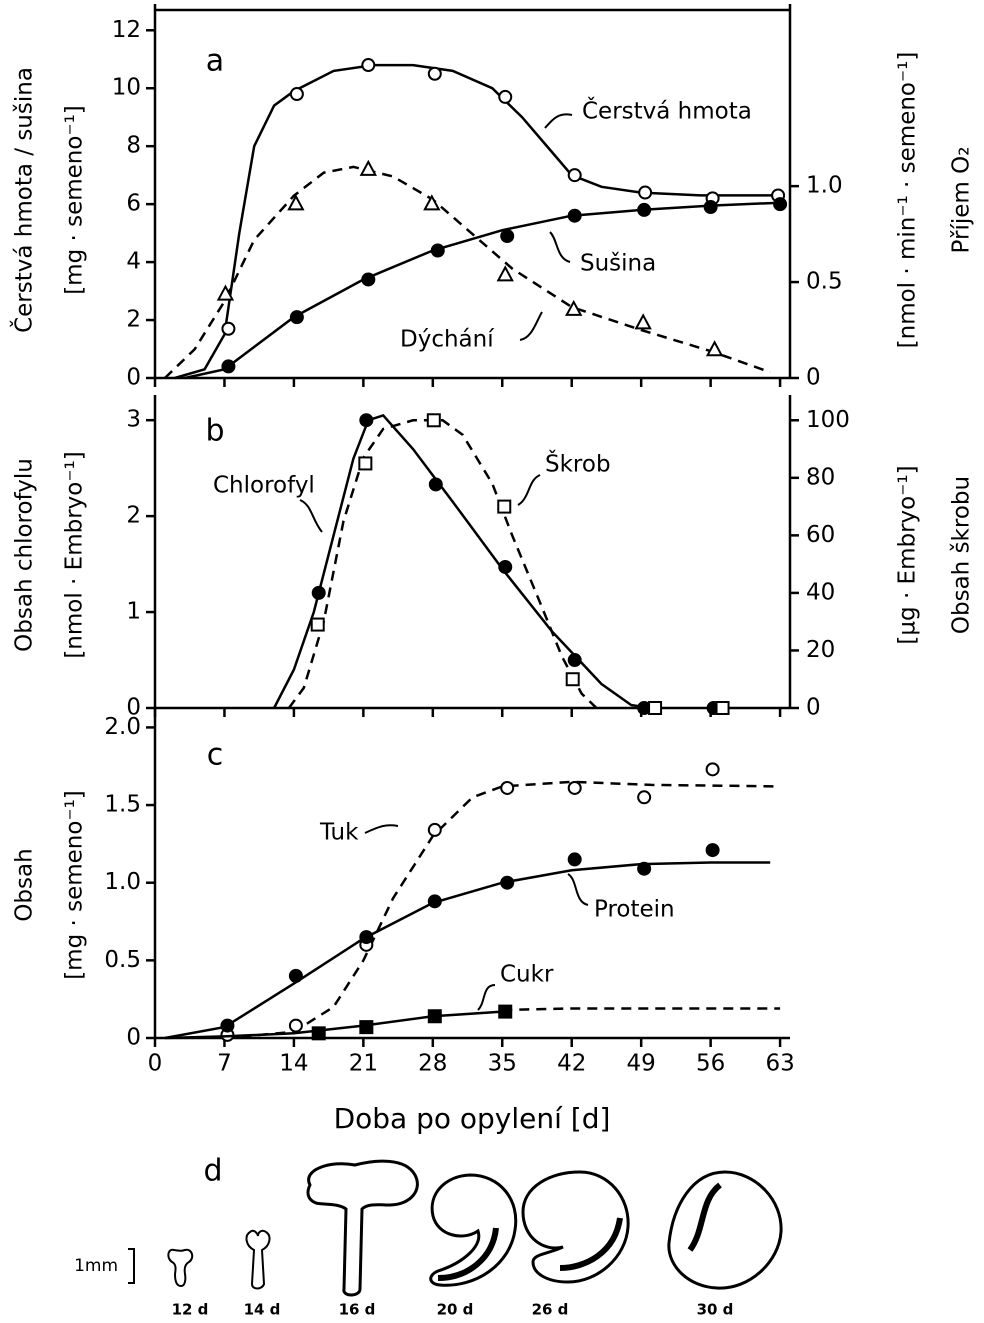 Image resolution: width=984 pixels, height=1323 pixels. I want to click on y-tick-label: 10, so click(126, 88).